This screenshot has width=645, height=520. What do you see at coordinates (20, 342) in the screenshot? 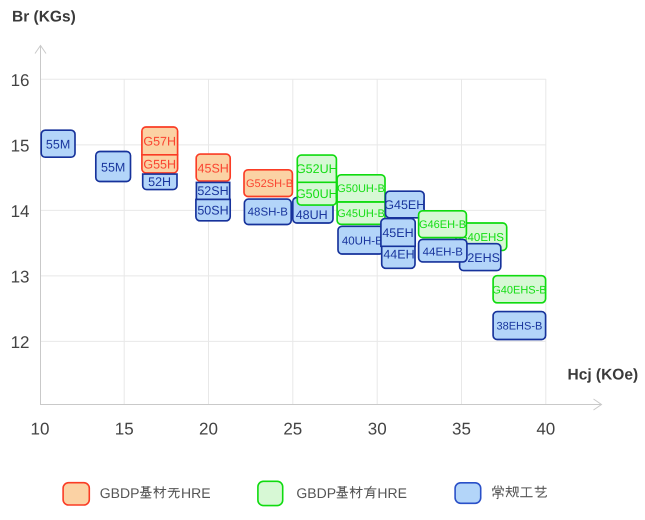
I see `svg-text: 12` at bounding box center [20, 342].